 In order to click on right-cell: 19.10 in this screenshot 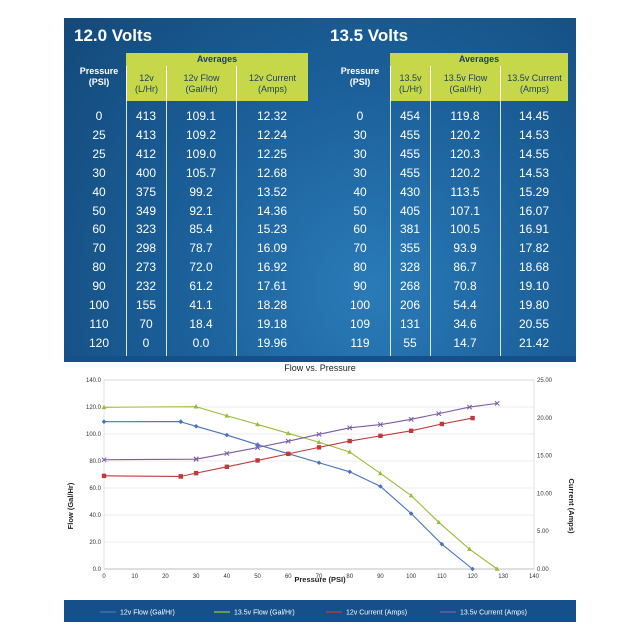, I will do `click(534, 286)`.